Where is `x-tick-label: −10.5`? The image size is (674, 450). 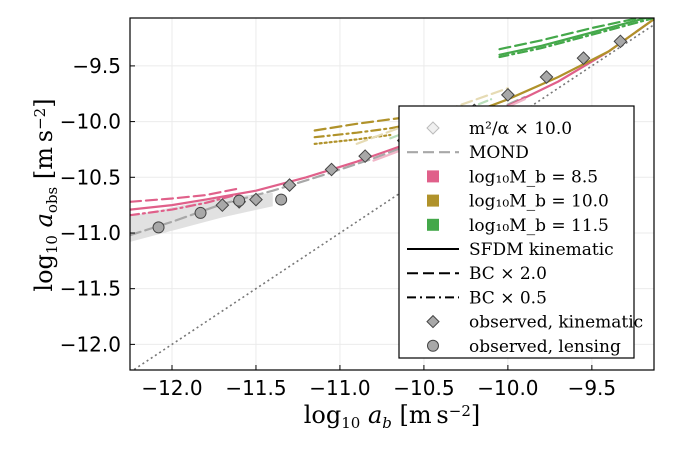
x-tick-label: −10.5 is located at coordinates (423, 388).